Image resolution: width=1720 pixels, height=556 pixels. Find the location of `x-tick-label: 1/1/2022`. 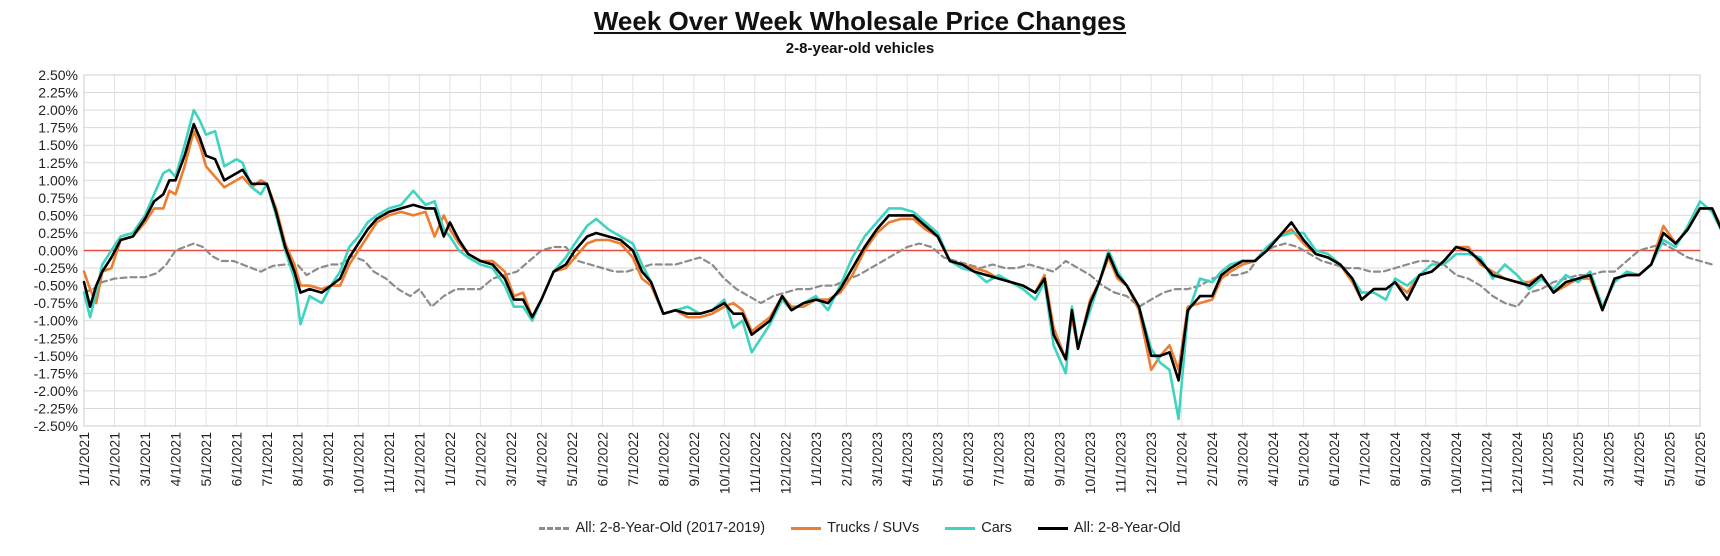

x-tick-label: 1/1/2022 is located at coordinates (450, 459).